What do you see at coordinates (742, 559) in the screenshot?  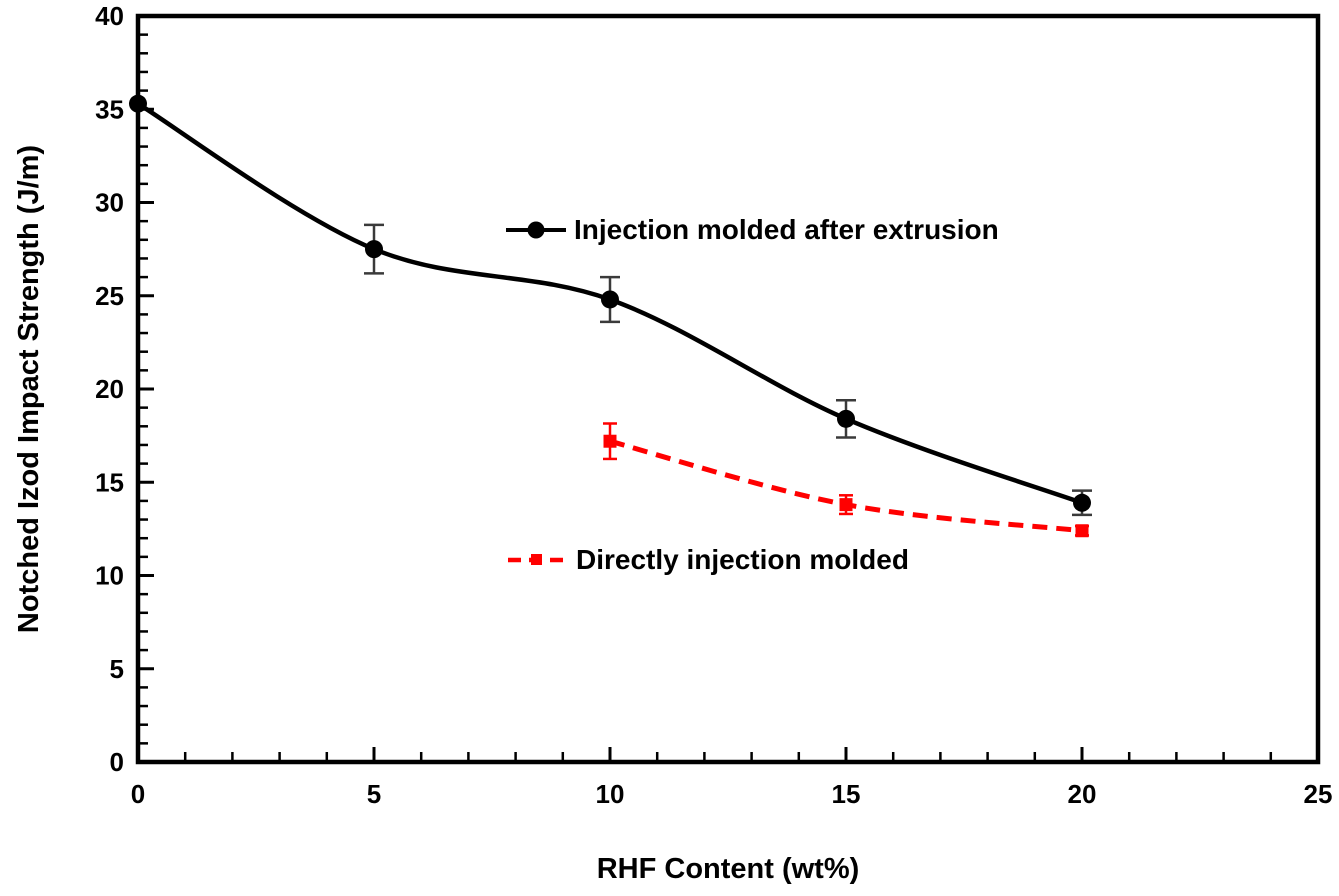 I see `legend-label-direct: Directly injection molded` at bounding box center [742, 559].